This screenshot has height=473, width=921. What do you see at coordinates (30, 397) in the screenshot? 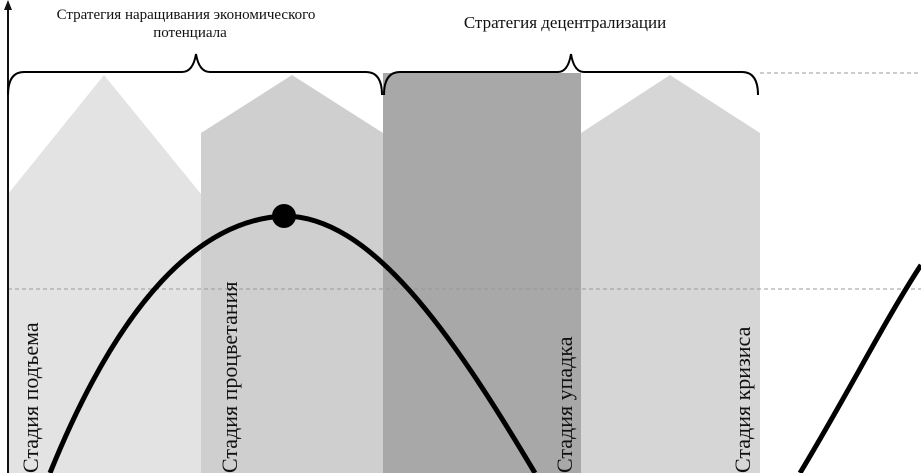
I see `stage-rise-label: Стадия подъема` at bounding box center [30, 397].